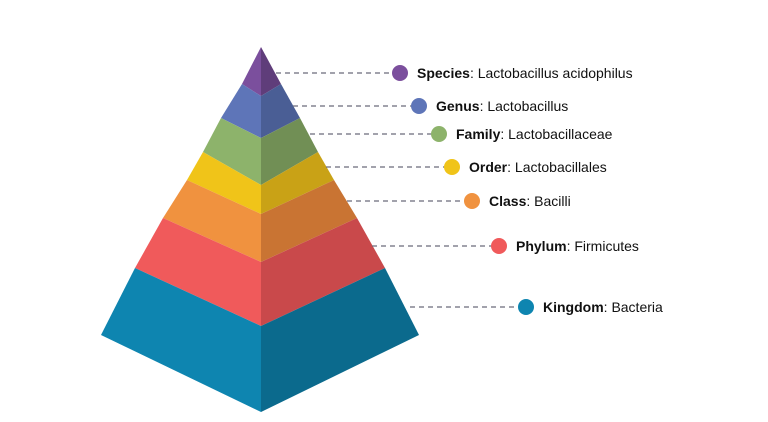  I want to click on marker-dot-class, so click(472, 201).